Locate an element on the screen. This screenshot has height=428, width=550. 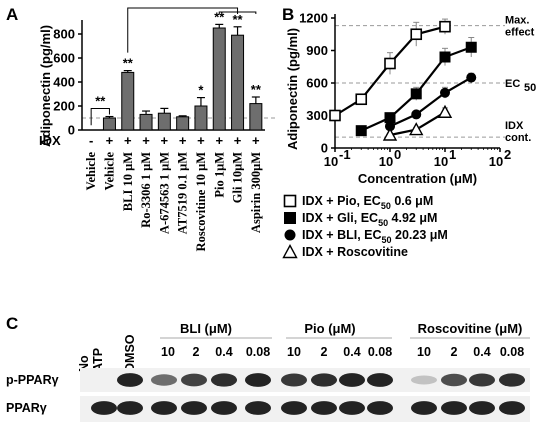
y-tick-label: 300 is located at coordinates (317, 115).